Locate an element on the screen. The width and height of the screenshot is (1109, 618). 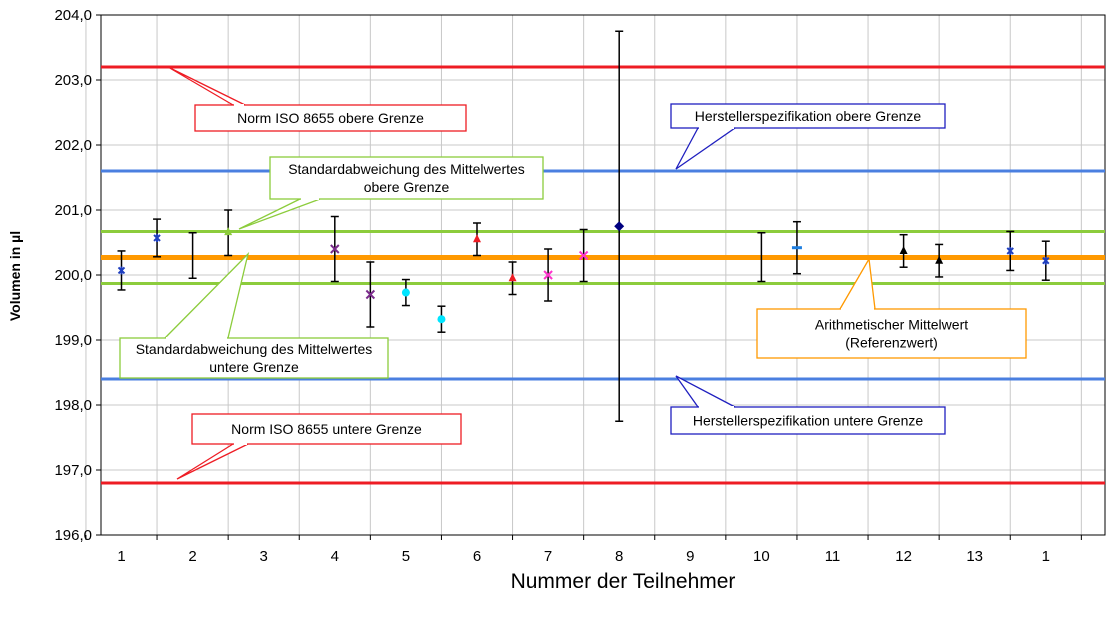
x-axis-title: Nummer der Teilnehmer is located at coordinates (623, 581).